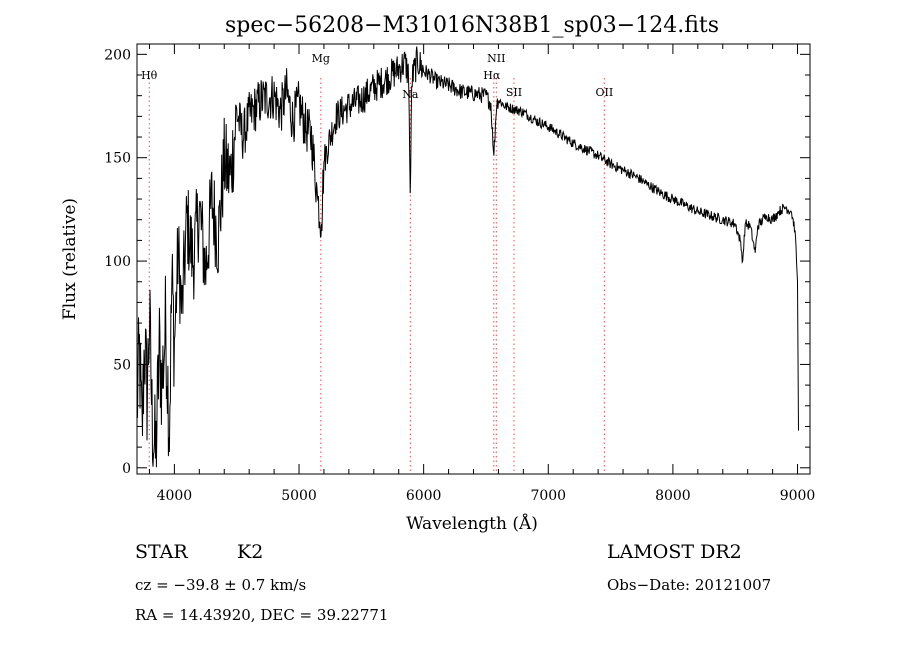  Describe the element at coordinates (689, 585) in the screenshot. I see `obs-date: Obs−Date: 20121007` at that location.